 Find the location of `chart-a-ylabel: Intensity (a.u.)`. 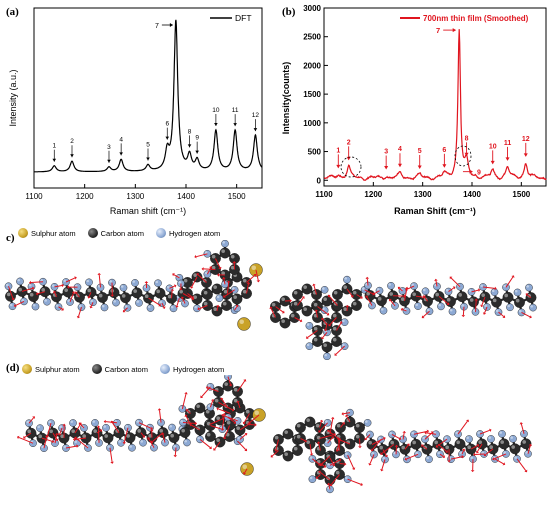

chart-a-ylabel: Intensity (a.u.) is located at coordinates (13, 97).